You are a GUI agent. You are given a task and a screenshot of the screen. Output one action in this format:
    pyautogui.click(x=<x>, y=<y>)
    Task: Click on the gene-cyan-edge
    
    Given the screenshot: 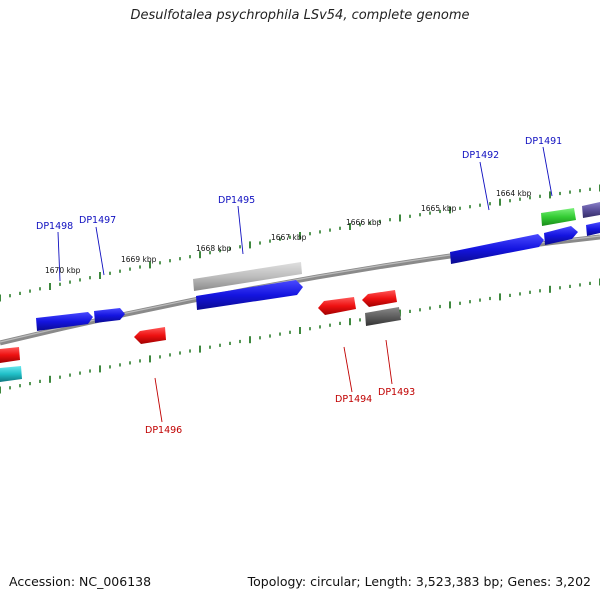 What is the action you would take?
    pyautogui.click(x=11, y=374)
    